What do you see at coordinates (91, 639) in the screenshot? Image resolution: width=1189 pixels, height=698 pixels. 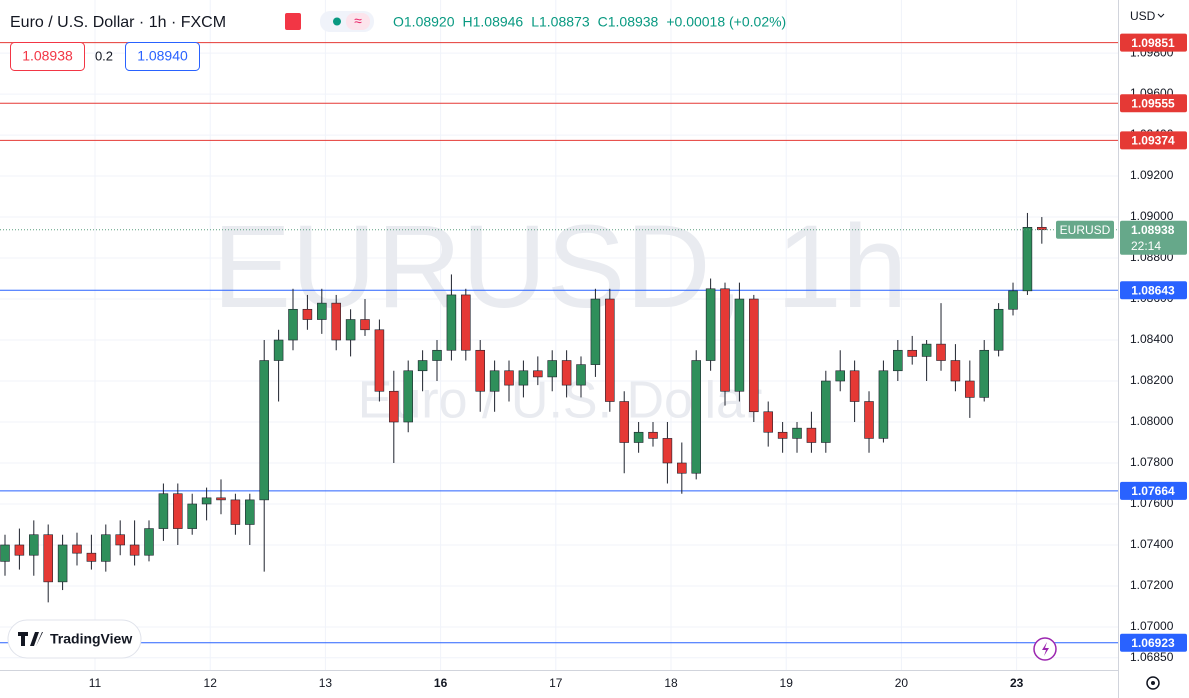 I see `brand: TradingView` at bounding box center [91, 639].